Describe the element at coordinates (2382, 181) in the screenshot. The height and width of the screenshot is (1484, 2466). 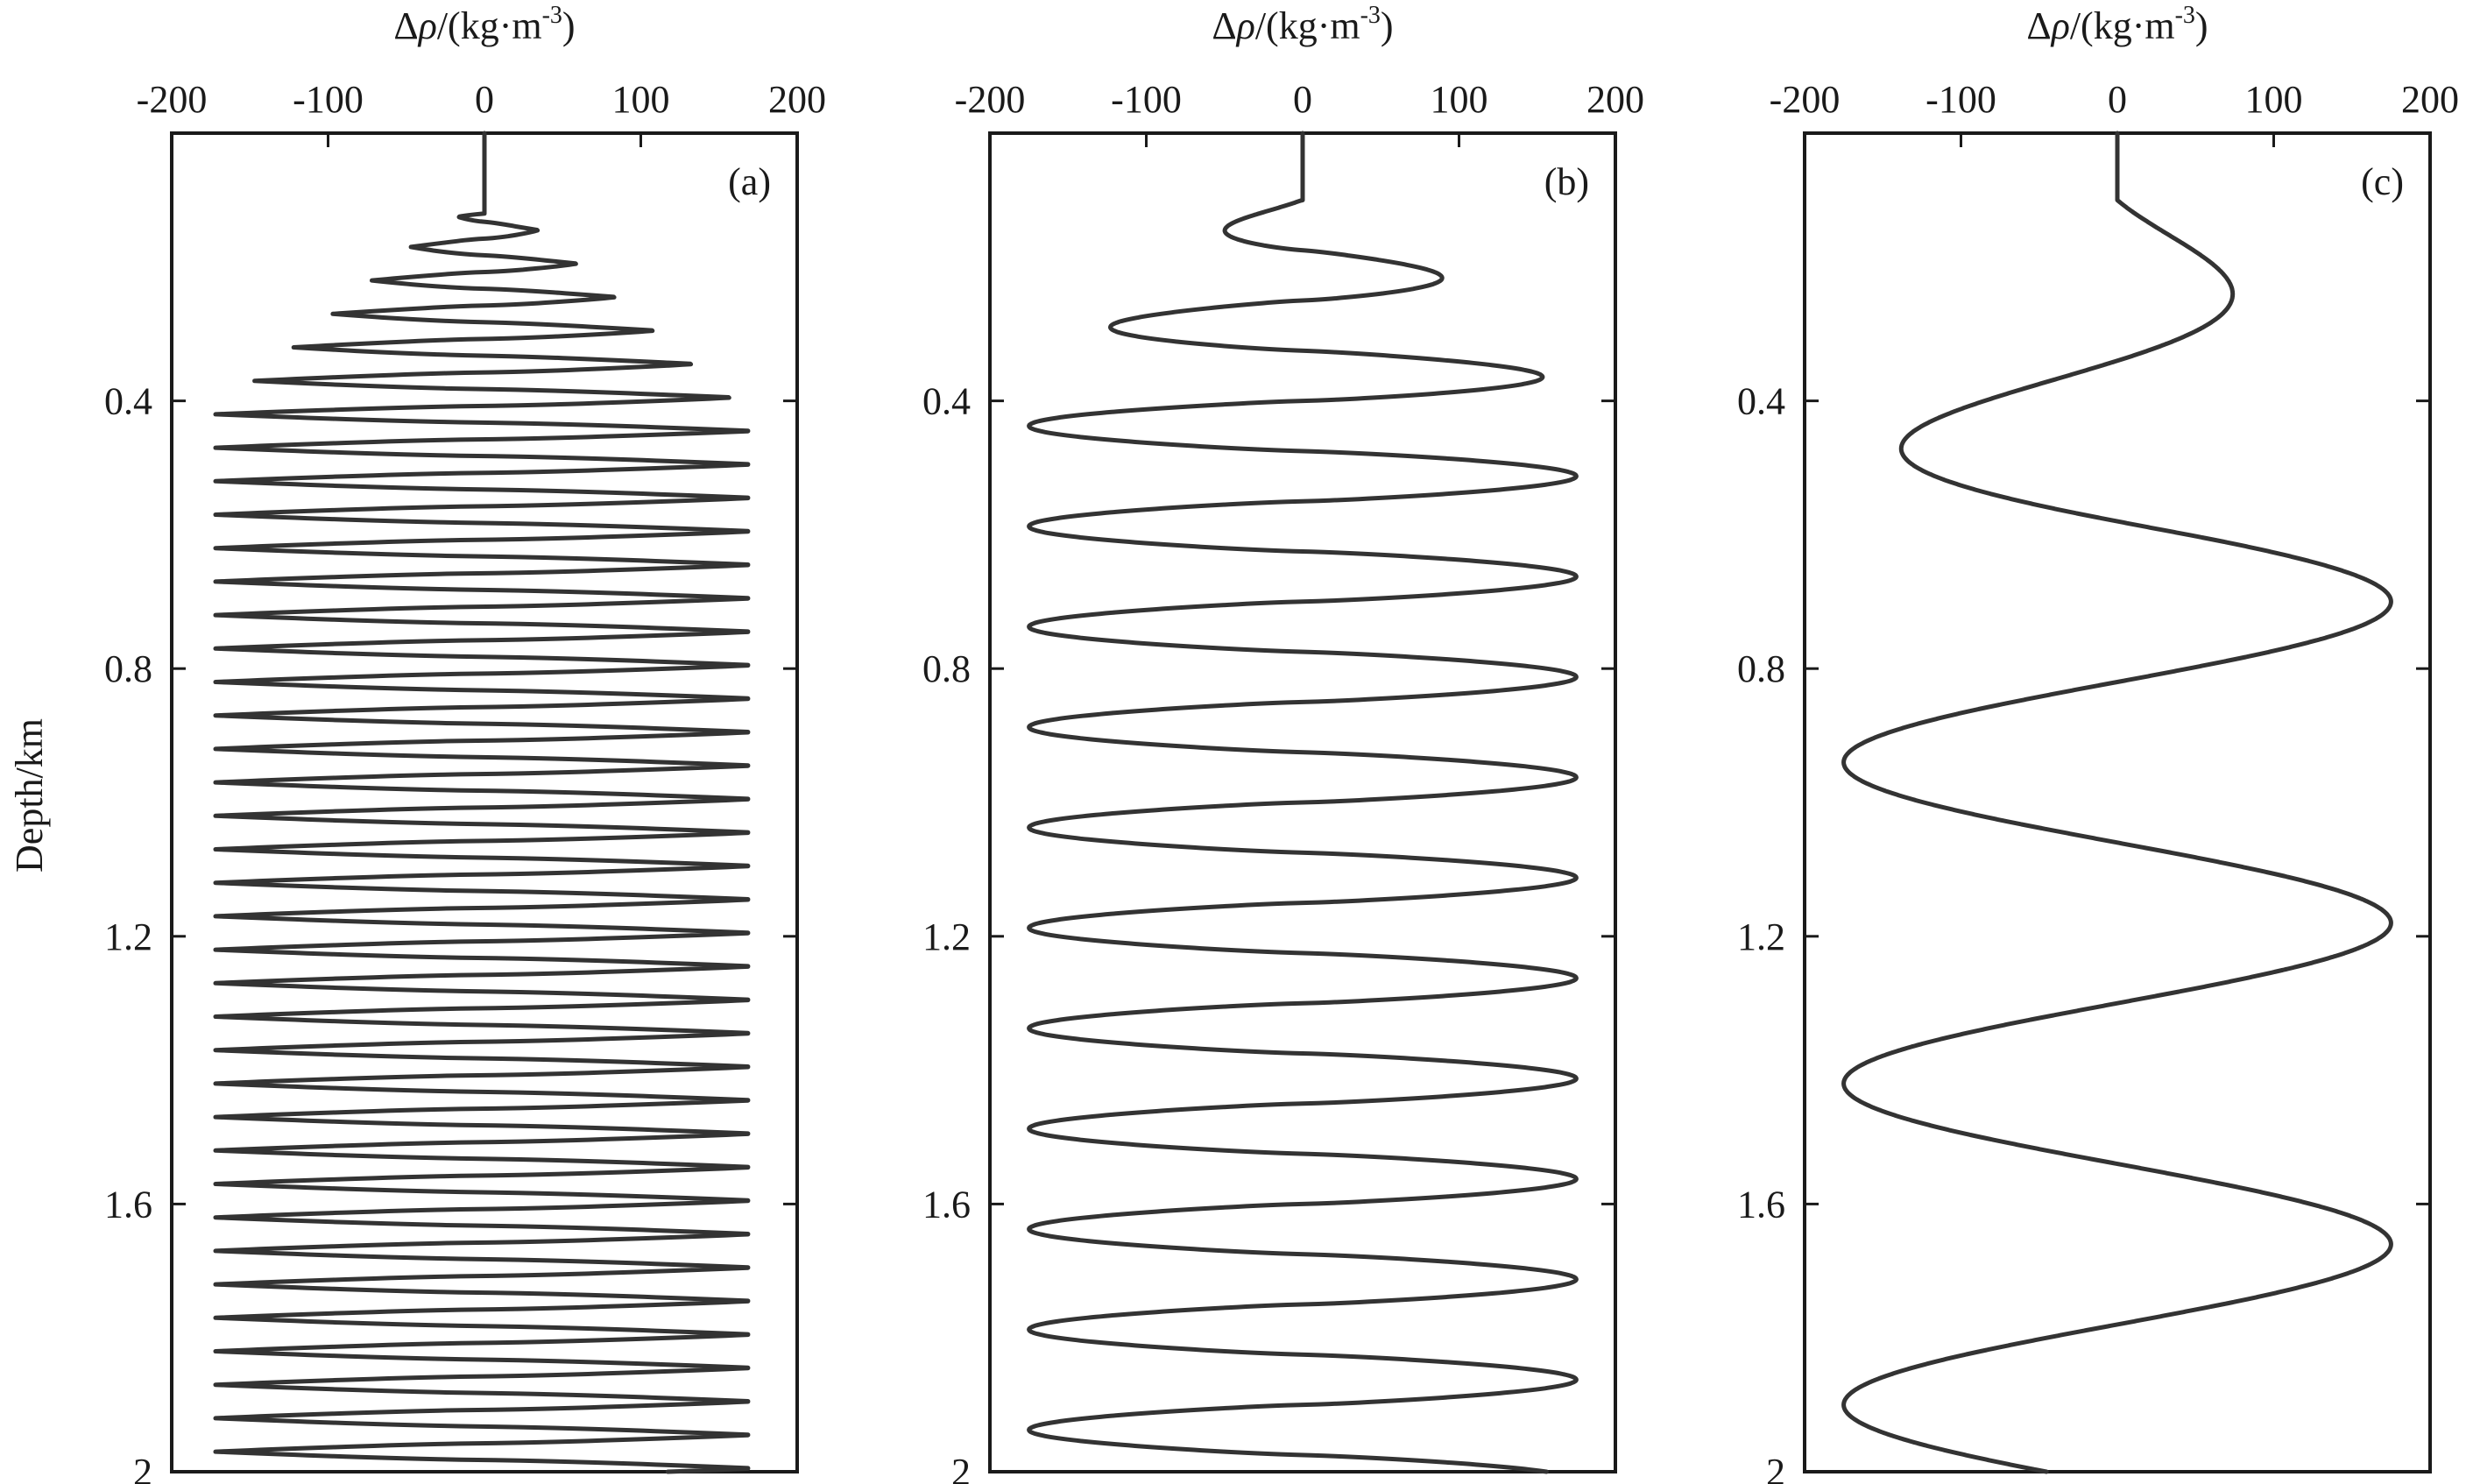
I see `panel-label: (c)` at that location.